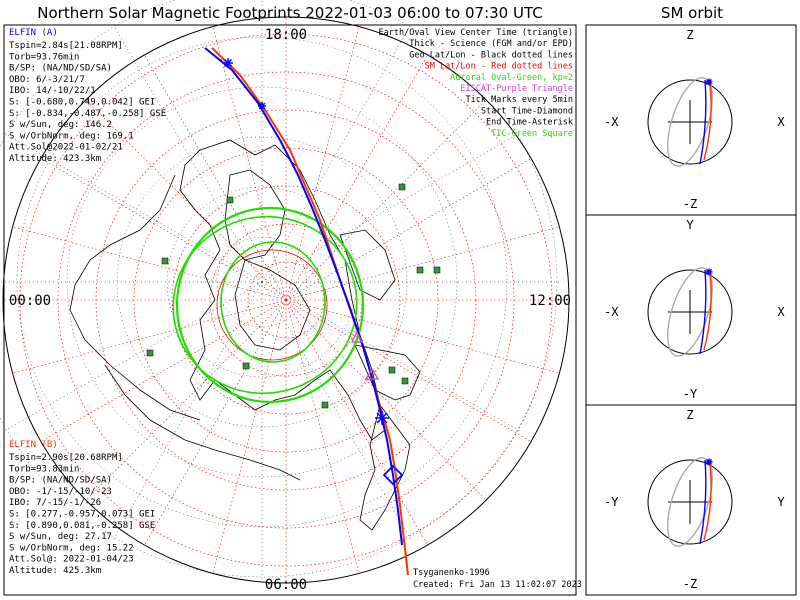  Describe the element at coordinates (60, 492) in the screenshot. I see `elfin-b-info-line: OBO: -1/-15/-10/-23` at that location.